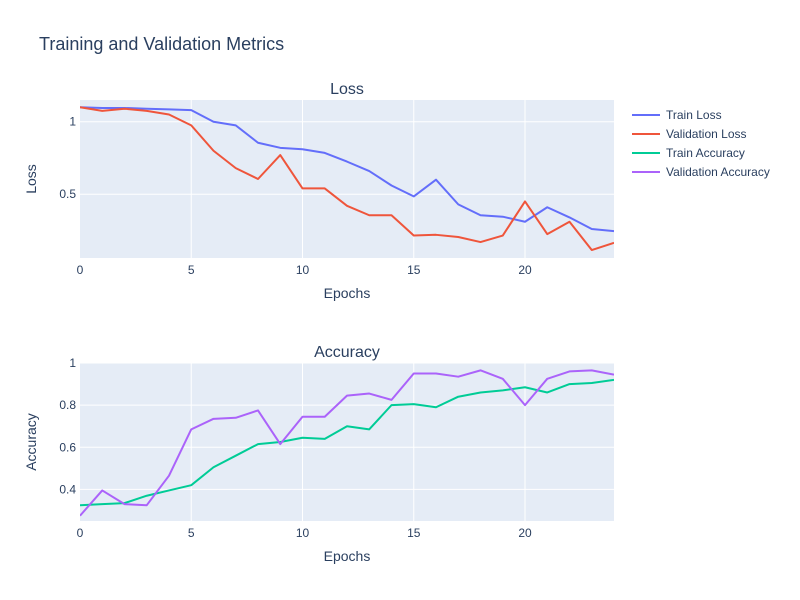 The image size is (800, 600). I want to click on y-tick-label-1-2: 0.8, so click(67, 405).